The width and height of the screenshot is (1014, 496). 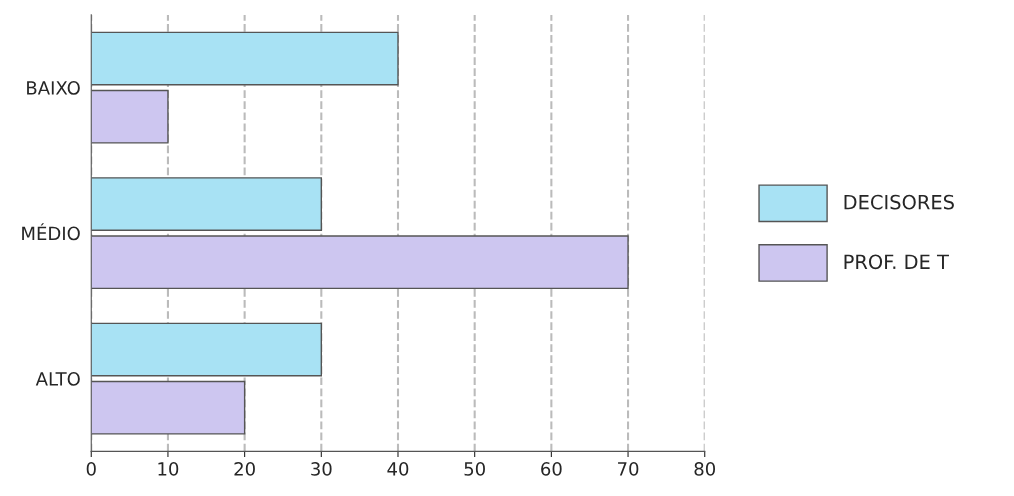 I want to click on x-tick-label: 0, so click(x=91, y=469).